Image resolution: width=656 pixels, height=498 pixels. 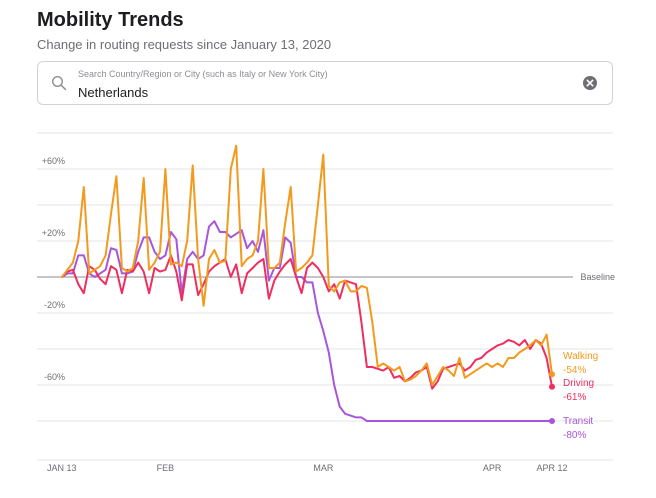 What do you see at coordinates (53, 233) in the screenshot?
I see `y-tick-label: +20%` at bounding box center [53, 233].